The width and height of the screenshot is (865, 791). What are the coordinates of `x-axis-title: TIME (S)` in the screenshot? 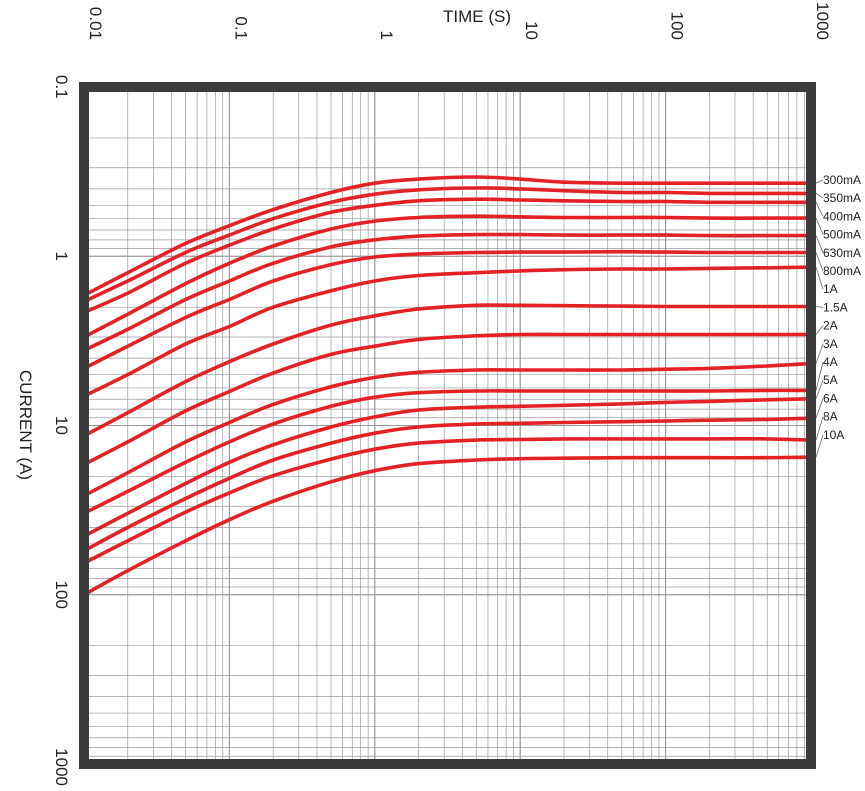 It's located at (477, 16).